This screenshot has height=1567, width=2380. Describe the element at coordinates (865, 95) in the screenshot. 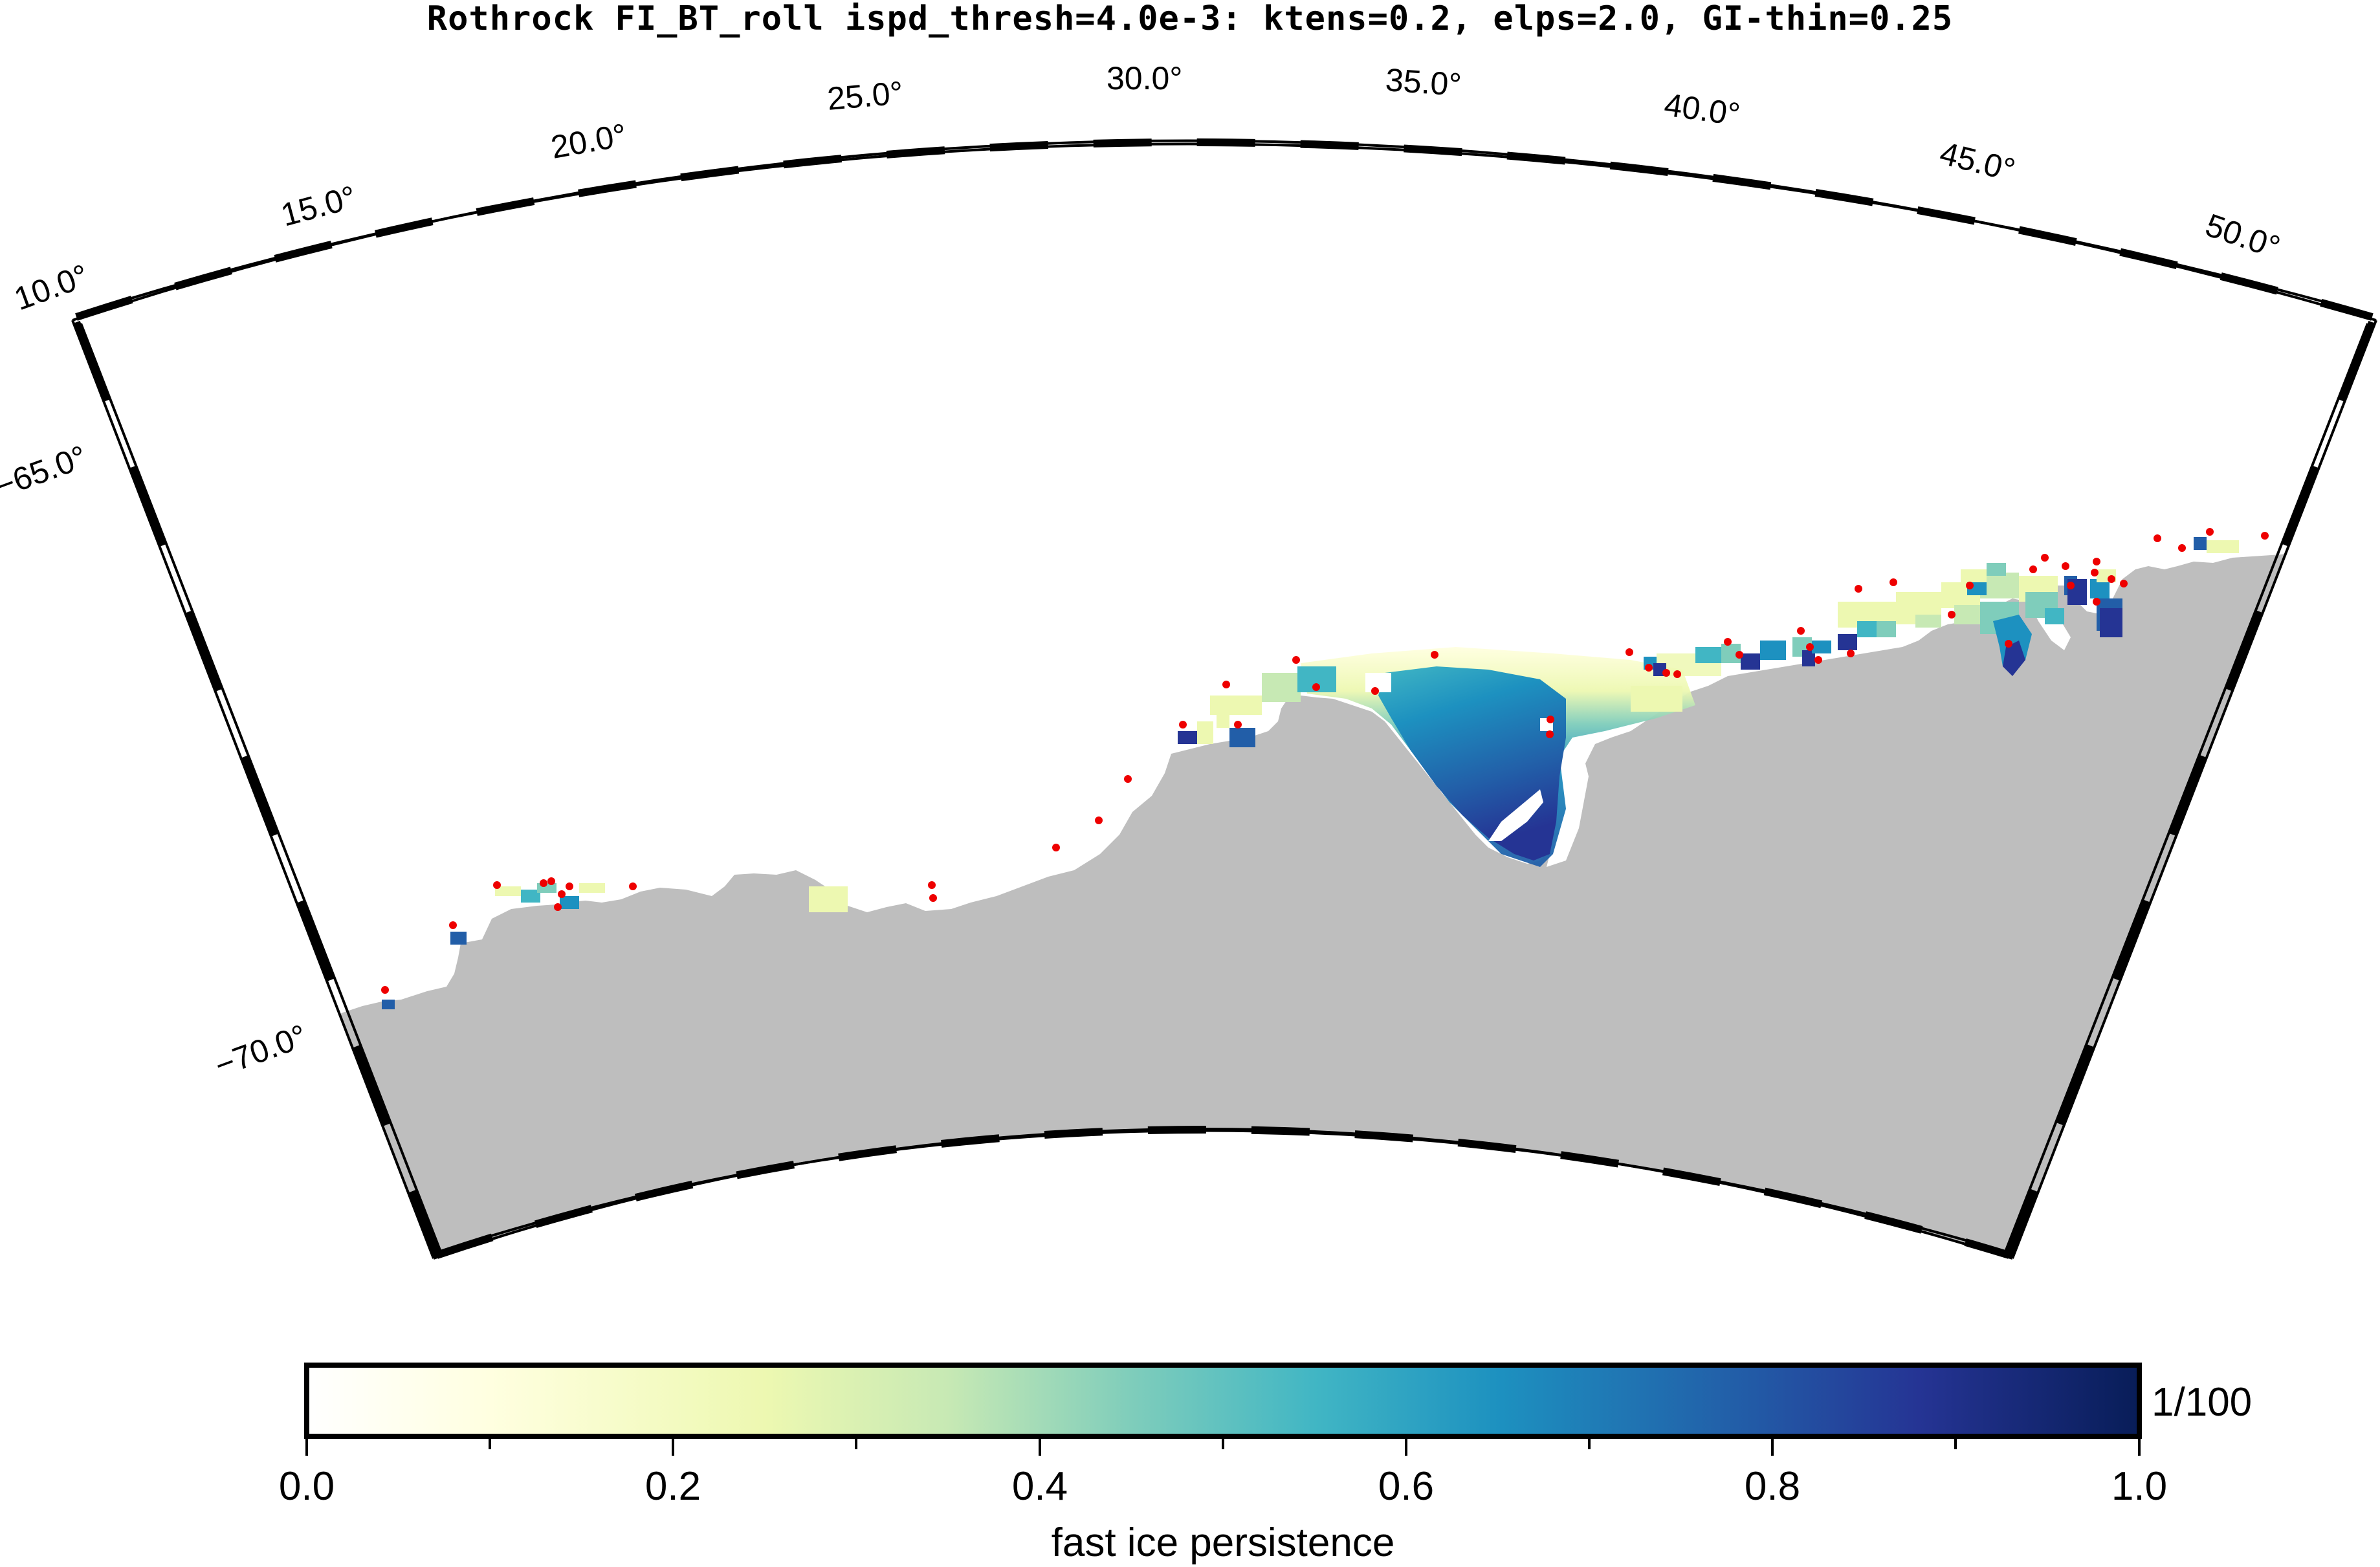

I see `lon-label-25: 25.0°` at that location.